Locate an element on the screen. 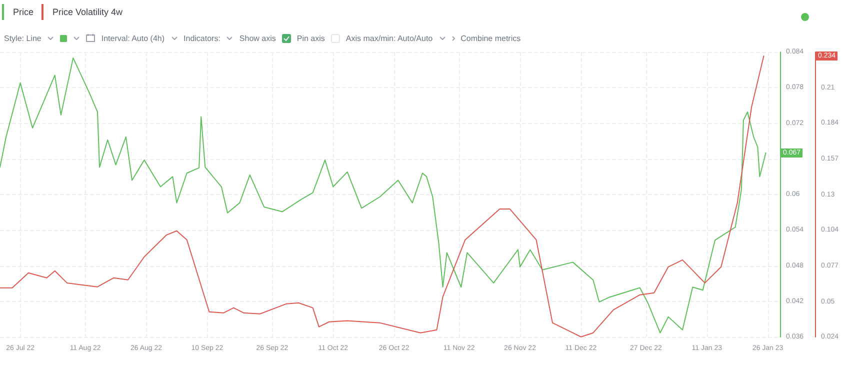 Image resolution: width=850 pixels, height=386 pixels. text: Show axis is located at coordinates (257, 38).